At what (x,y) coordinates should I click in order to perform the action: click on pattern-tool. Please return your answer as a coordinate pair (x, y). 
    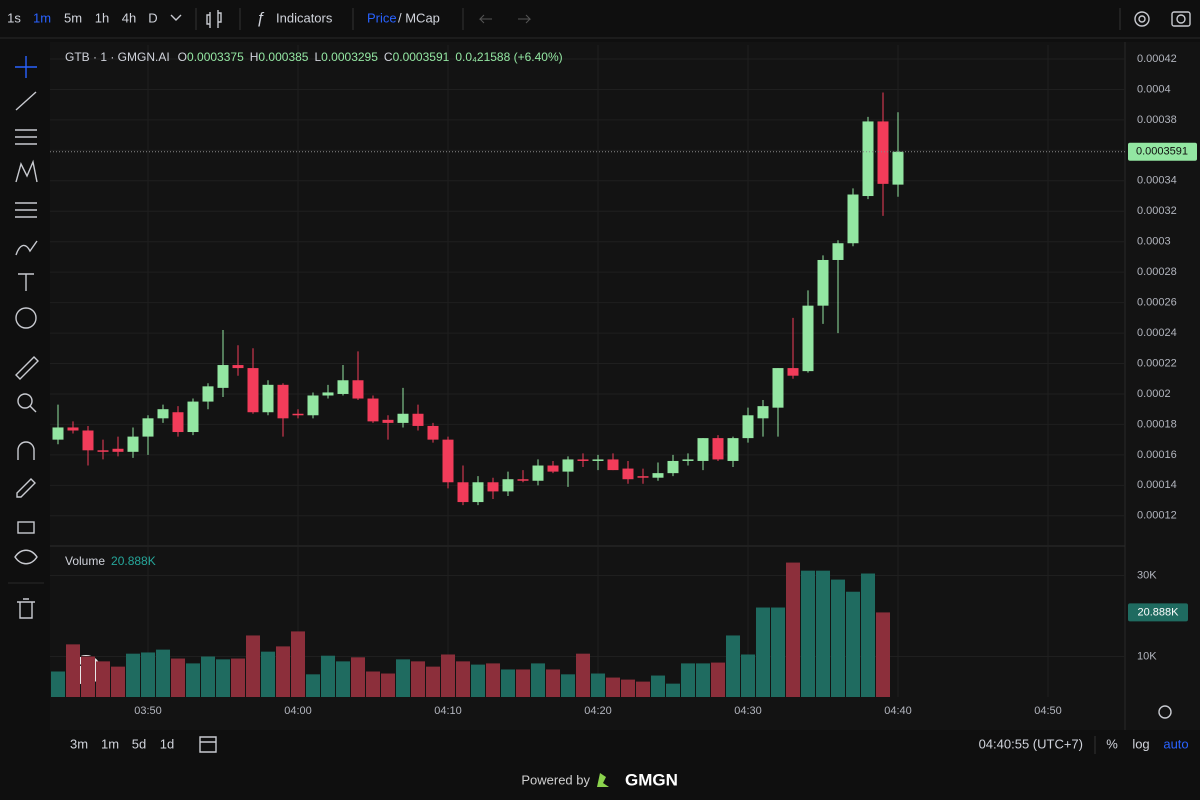
    Looking at the image, I should click on (26, 171).